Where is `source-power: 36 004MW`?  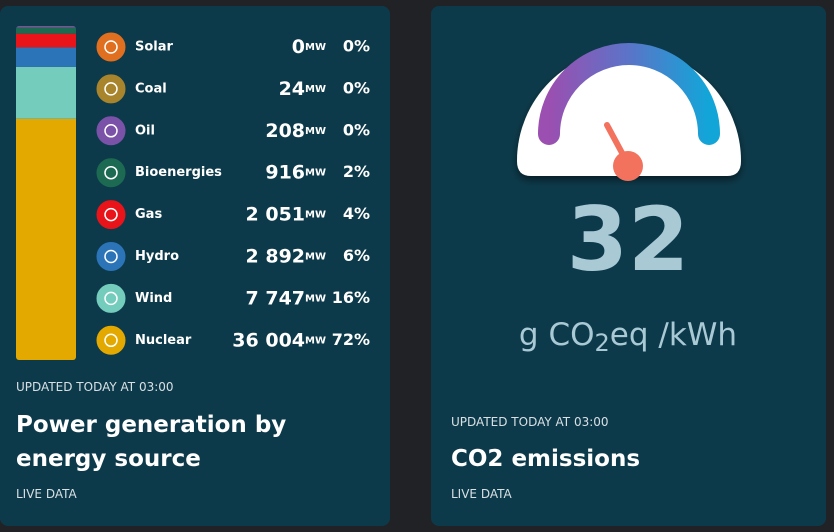
source-power: 36 004MW is located at coordinates (279, 340).